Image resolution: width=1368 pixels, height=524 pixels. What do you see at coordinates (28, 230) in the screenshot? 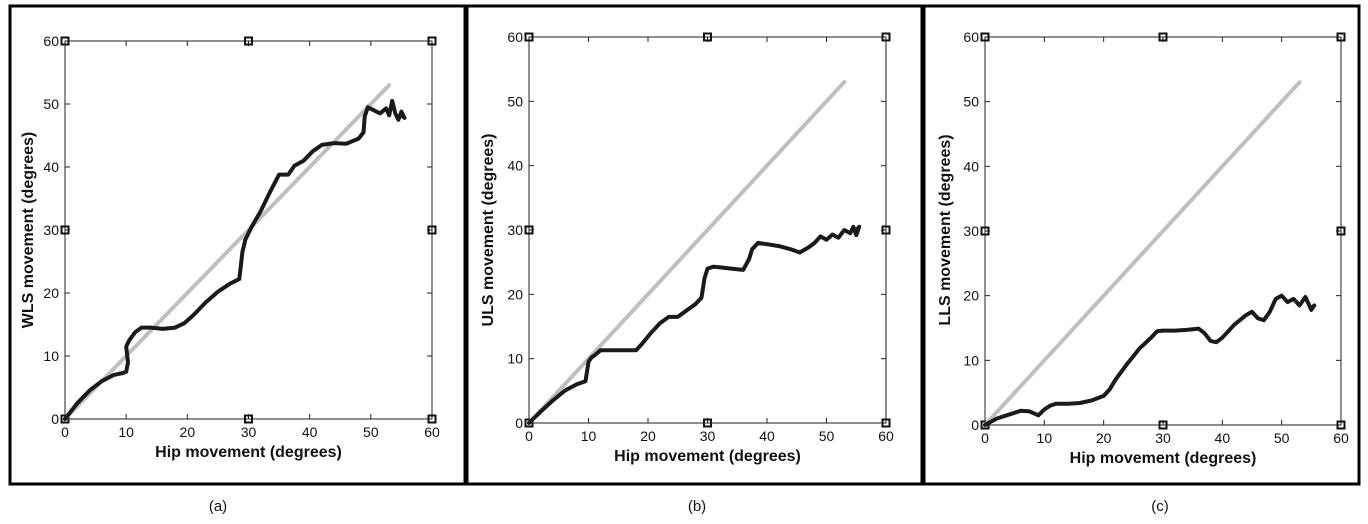
I see `y-axis-label: WLS movement (degrees)` at bounding box center [28, 230].